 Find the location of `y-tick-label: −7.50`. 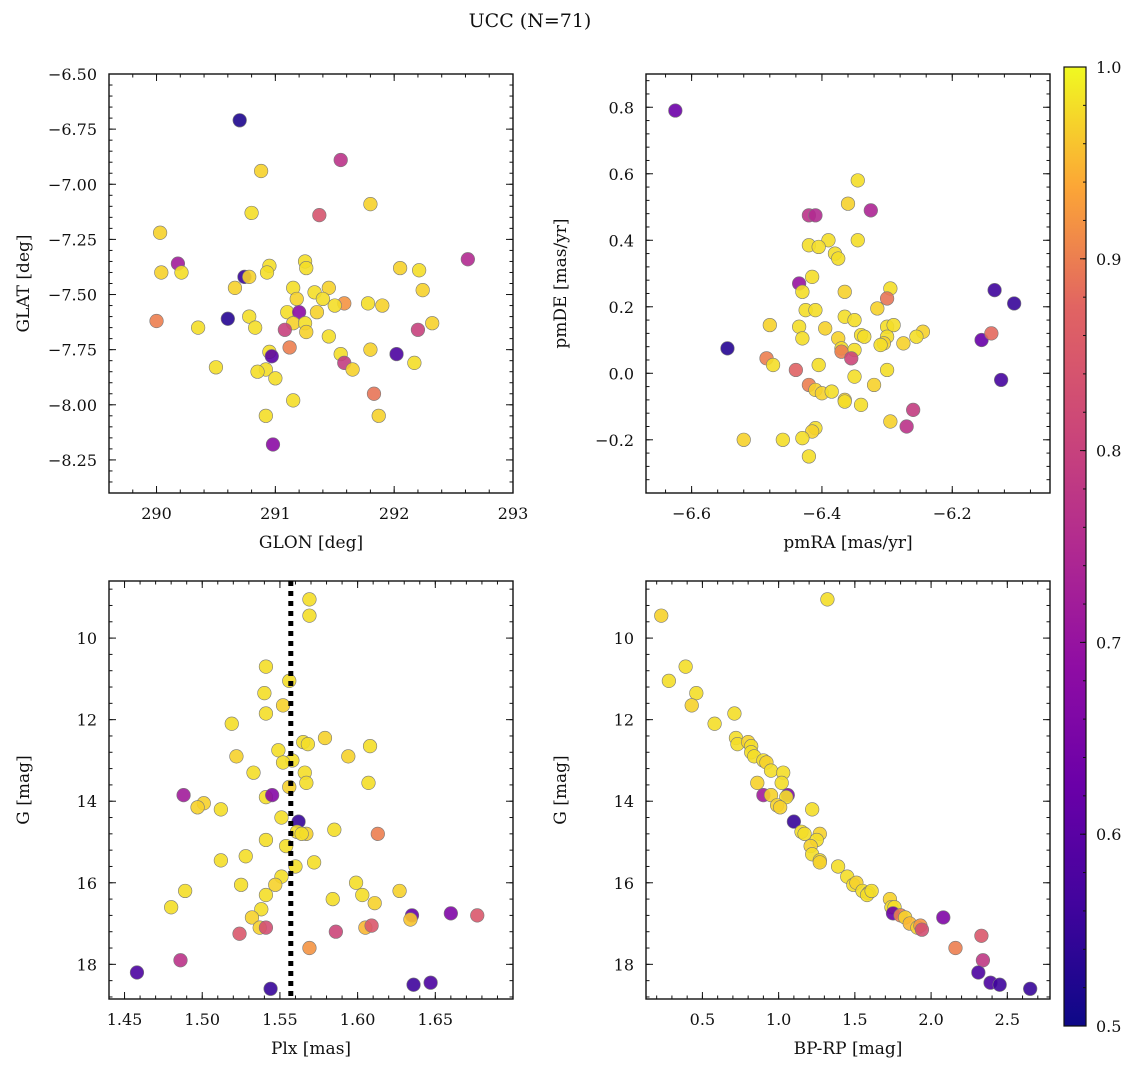

y-tick-label: −7.50 is located at coordinates (72, 295).